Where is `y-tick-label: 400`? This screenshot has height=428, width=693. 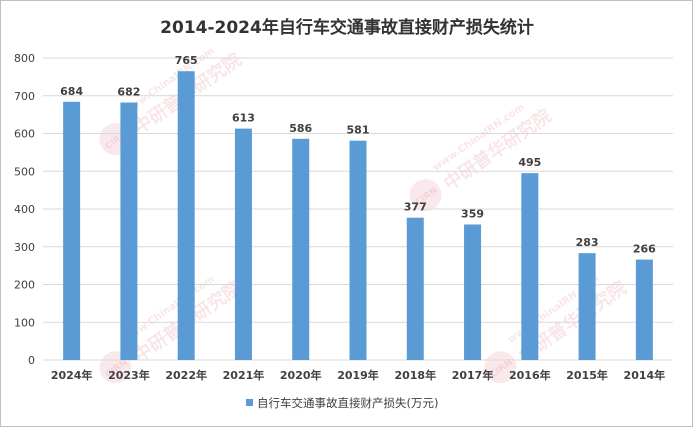 y-tick-label: 400 is located at coordinates (24, 209).